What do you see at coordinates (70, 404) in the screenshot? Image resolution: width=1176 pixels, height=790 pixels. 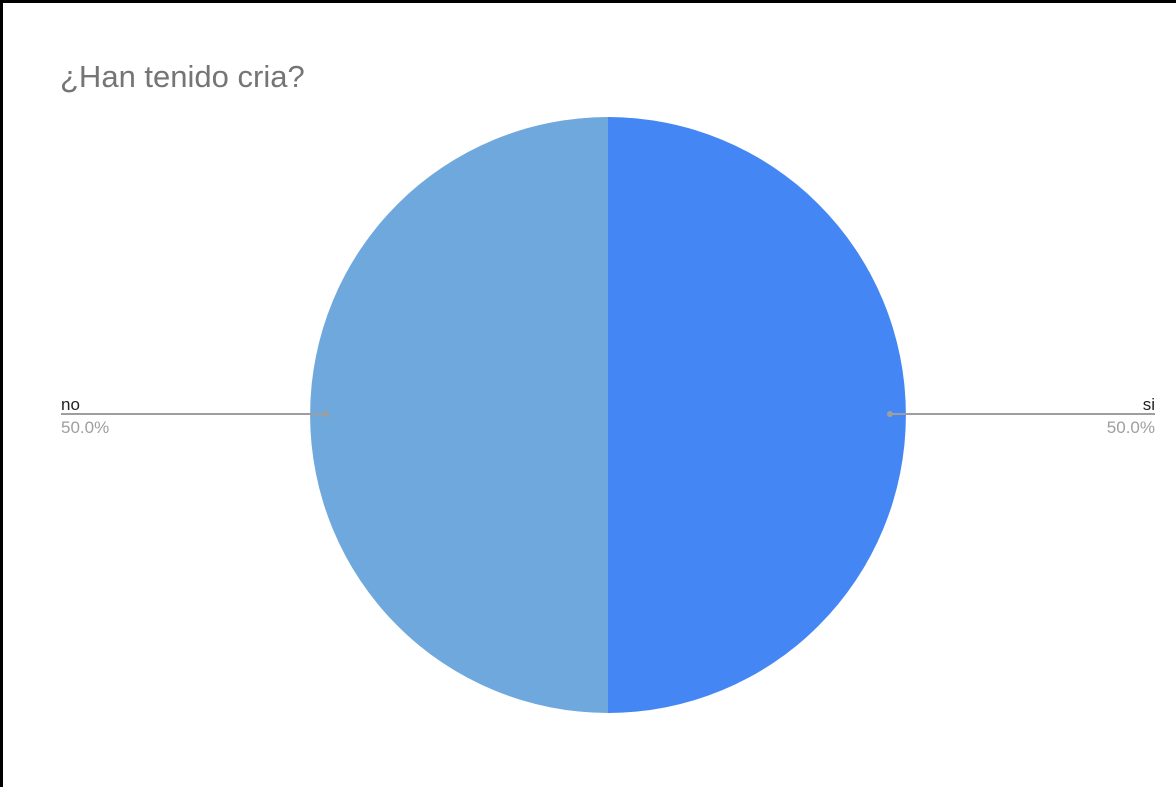 I see `slice-name-label: no` at bounding box center [70, 404].